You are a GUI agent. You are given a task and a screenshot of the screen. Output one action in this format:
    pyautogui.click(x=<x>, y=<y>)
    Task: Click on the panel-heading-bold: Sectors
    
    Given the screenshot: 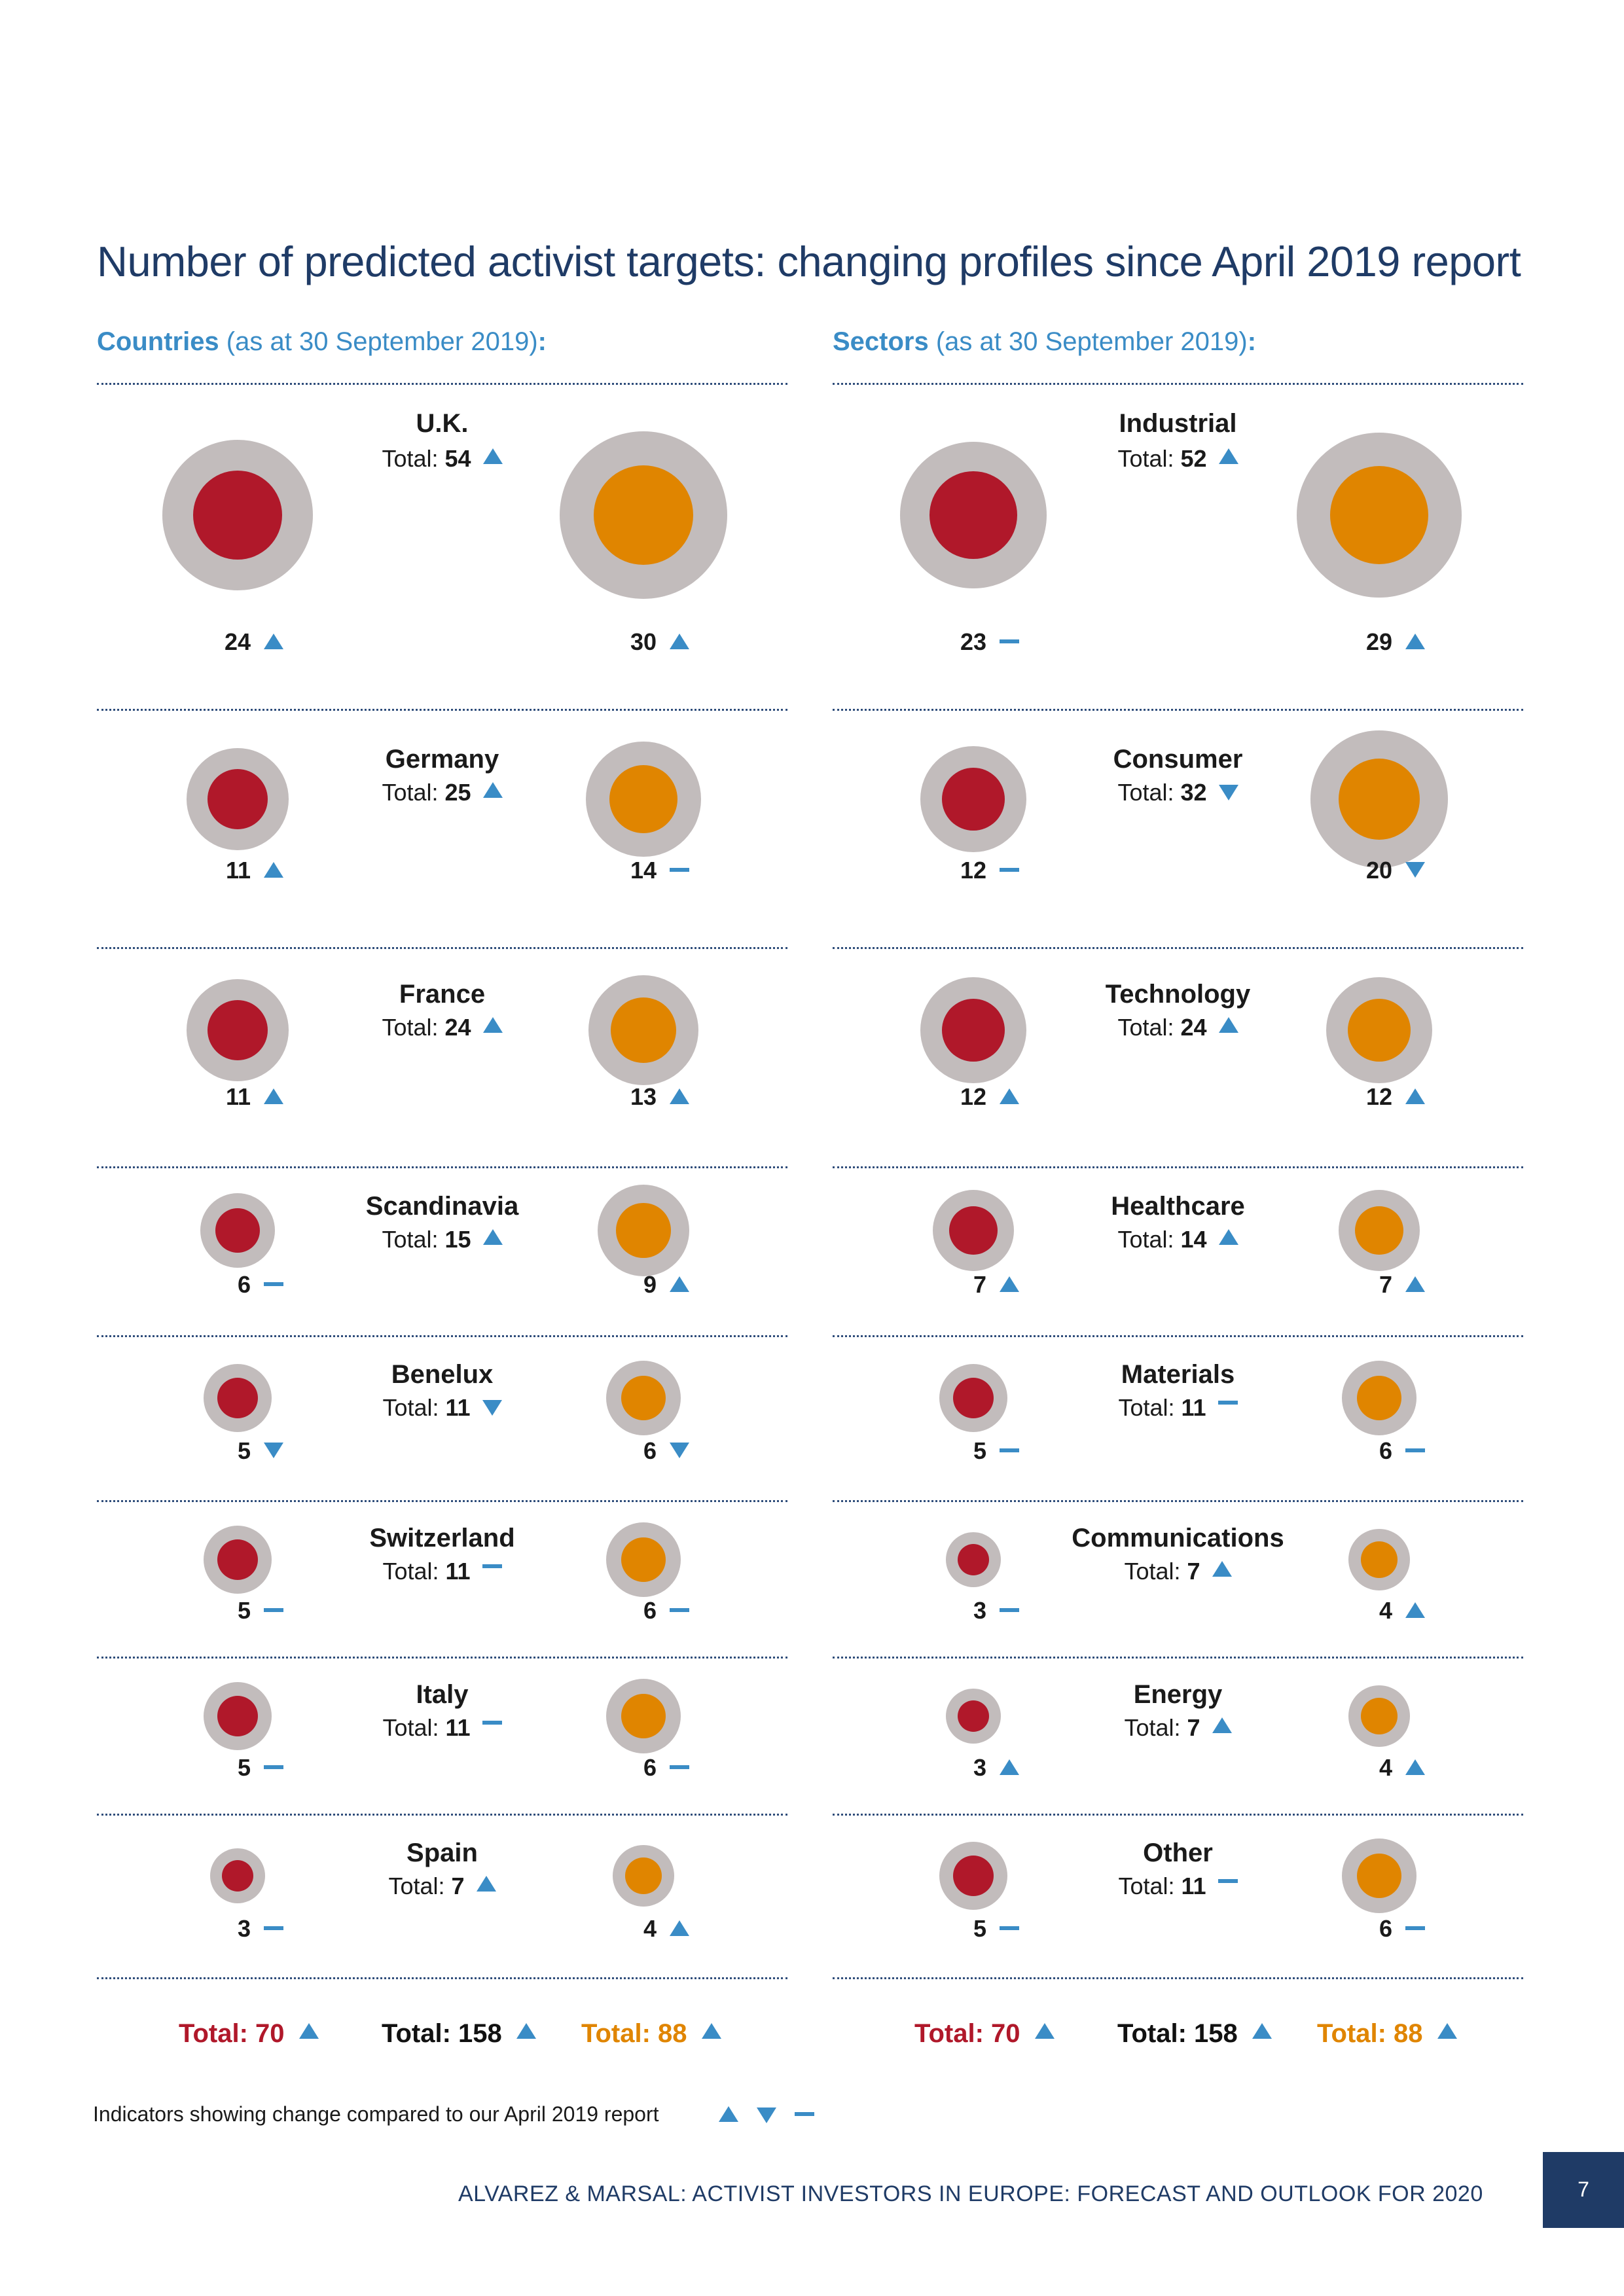 What is the action you would take?
    pyautogui.click(x=881, y=341)
    